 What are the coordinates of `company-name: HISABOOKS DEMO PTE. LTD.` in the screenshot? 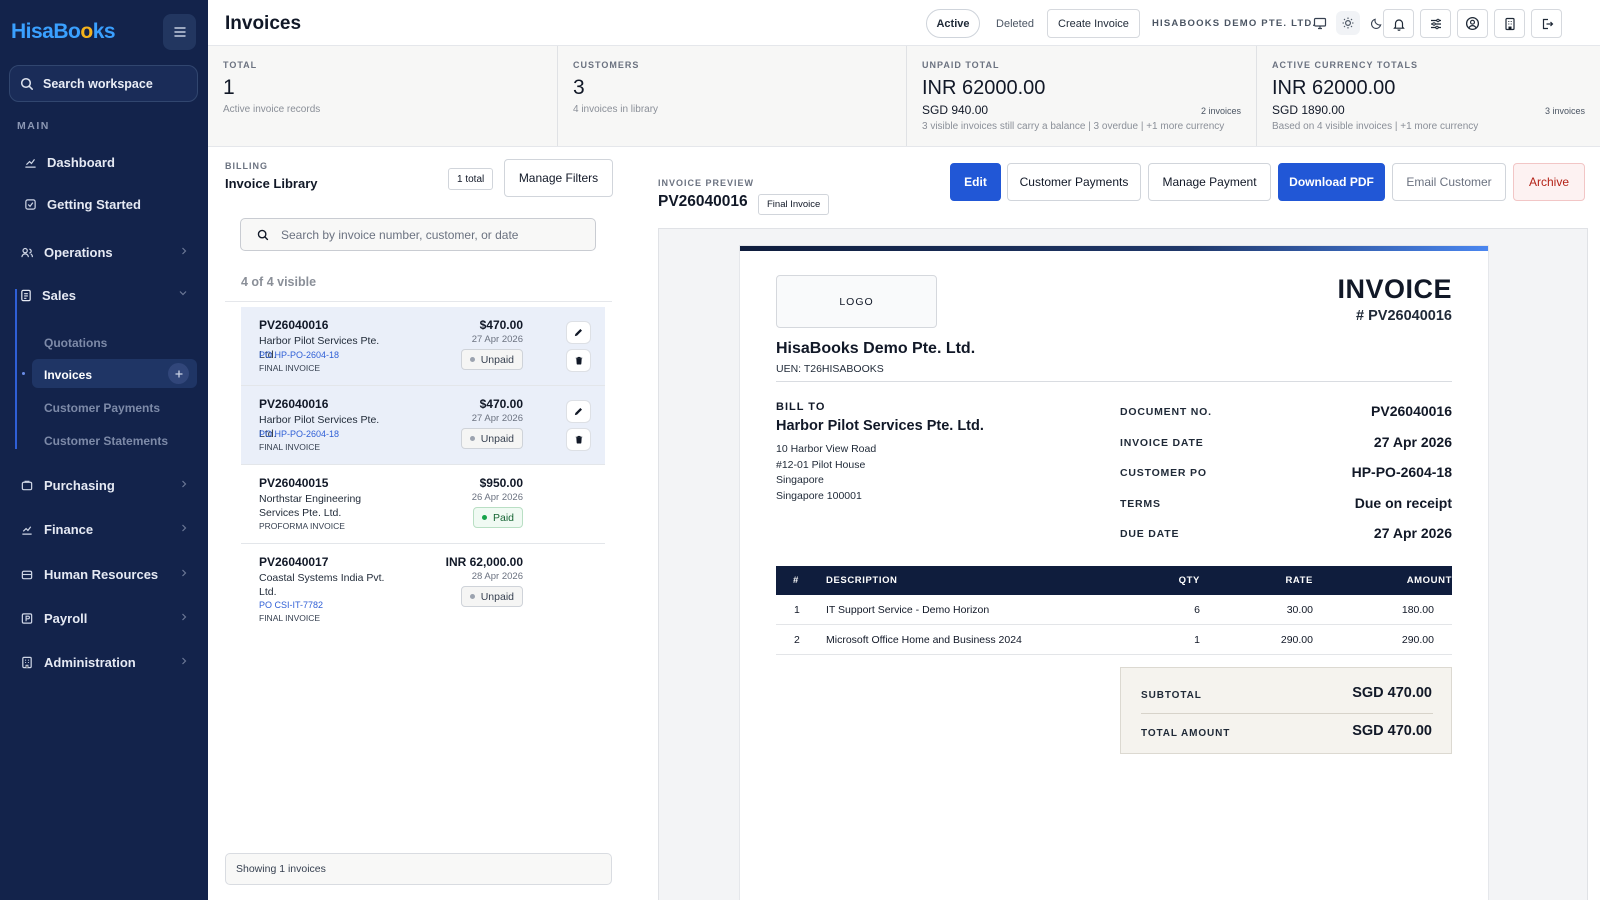 It's located at (1234, 23).